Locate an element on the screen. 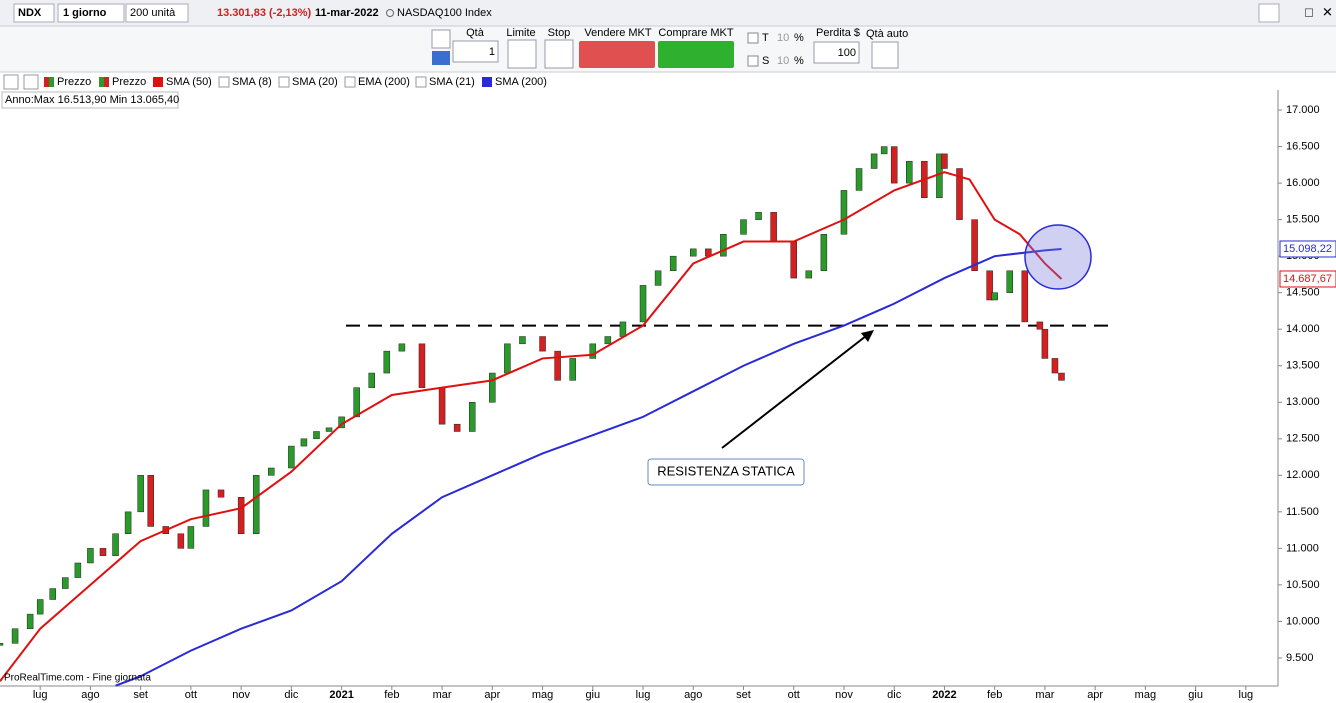 Image resolution: width=1336 pixels, height=703 pixels. x-tick-label: lug is located at coordinates (643, 695).